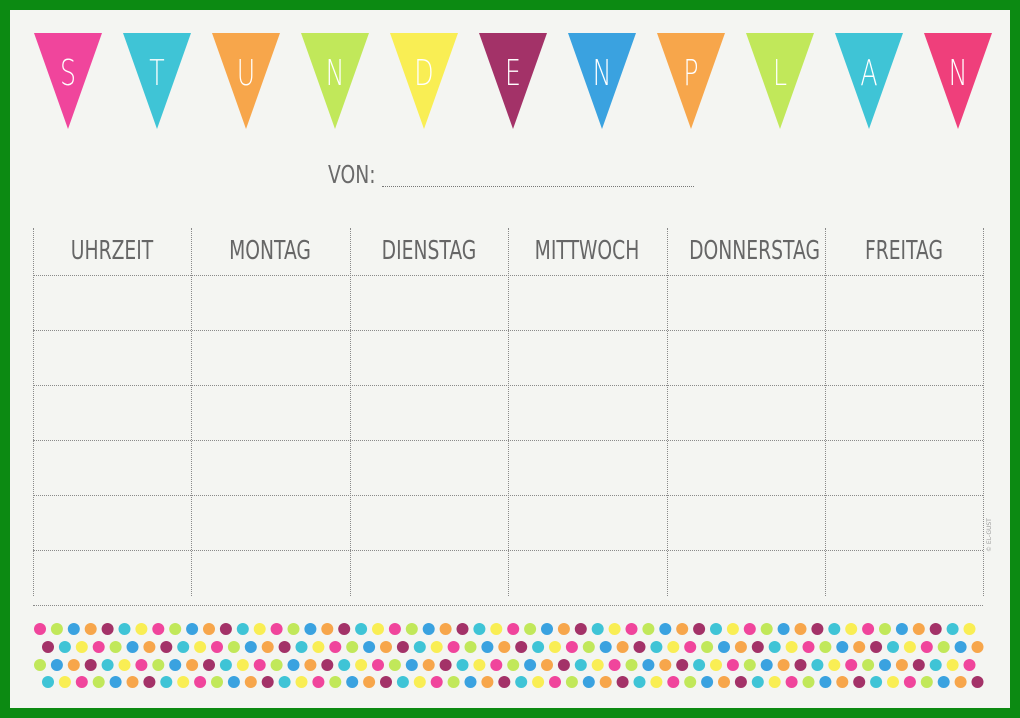  What do you see at coordinates (424, 73) in the screenshot?
I see `flag-letter: D` at bounding box center [424, 73].